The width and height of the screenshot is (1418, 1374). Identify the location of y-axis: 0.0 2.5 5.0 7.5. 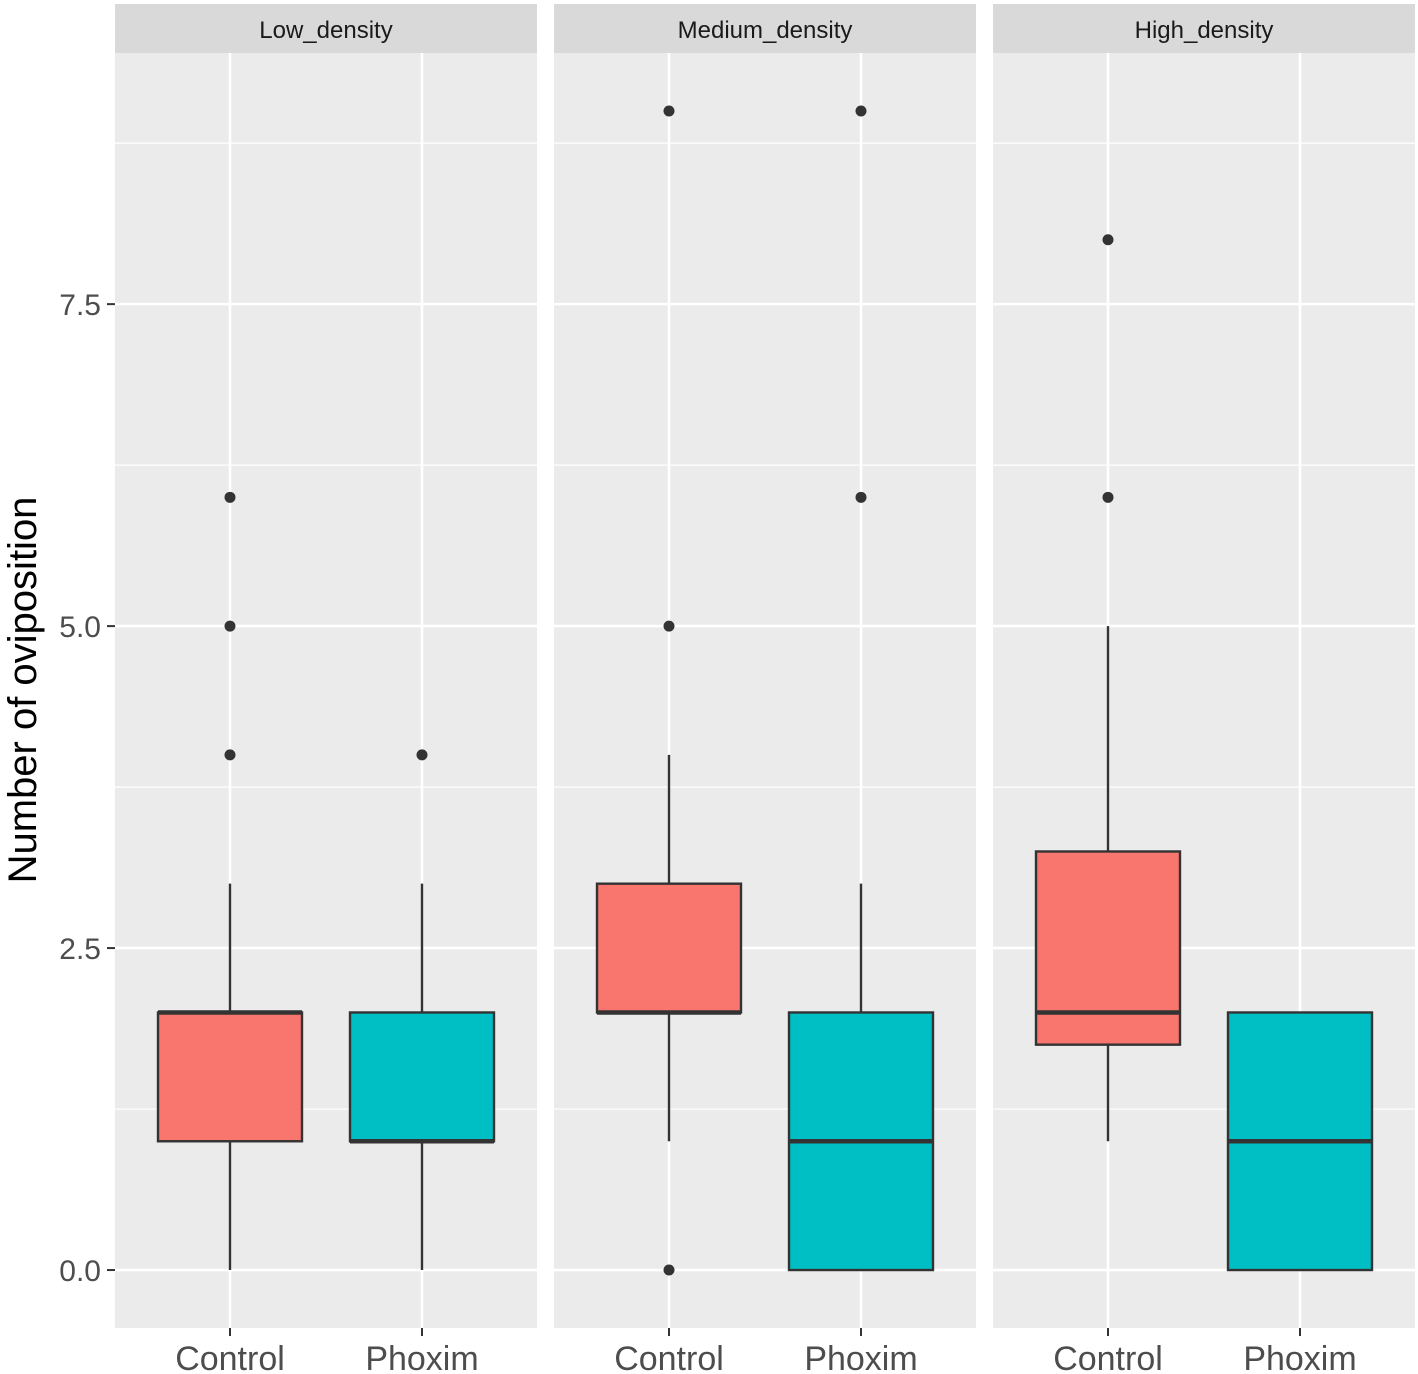
(87, 788).